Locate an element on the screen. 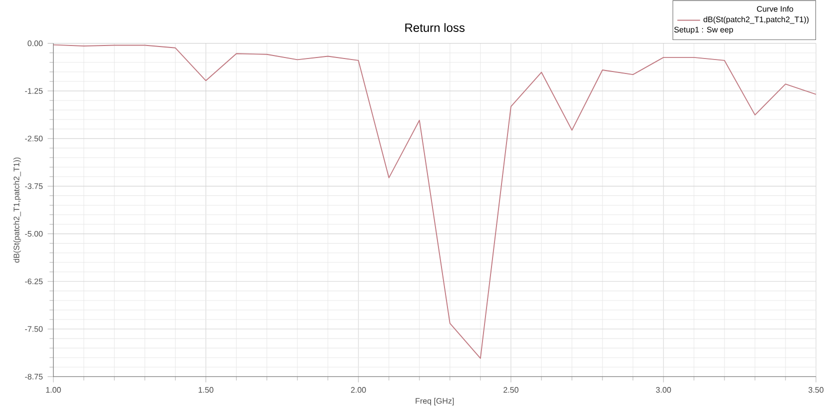  y-tick-label: -3.75 is located at coordinates (34, 186).